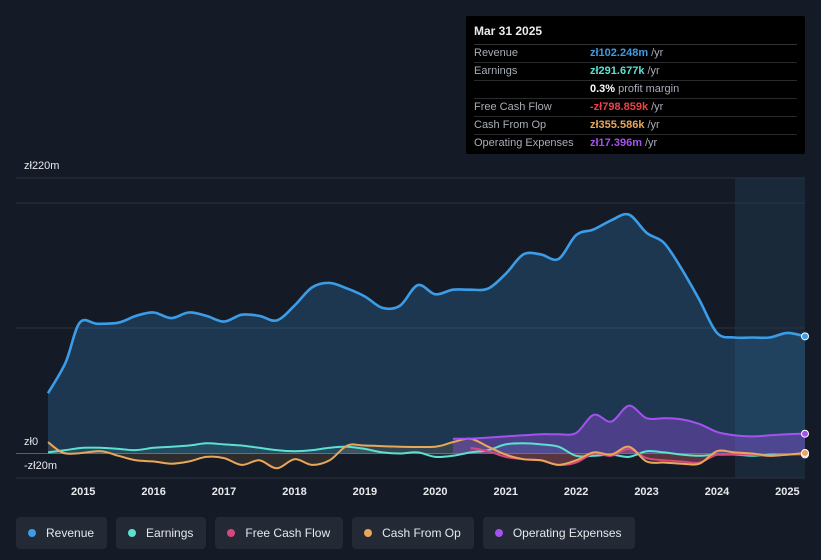 Image resolution: width=821 pixels, height=560 pixels. What do you see at coordinates (524, 143) in the screenshot?
I see `tooltip-row-label: Operating Expenses` at bounding box center [524, 143].